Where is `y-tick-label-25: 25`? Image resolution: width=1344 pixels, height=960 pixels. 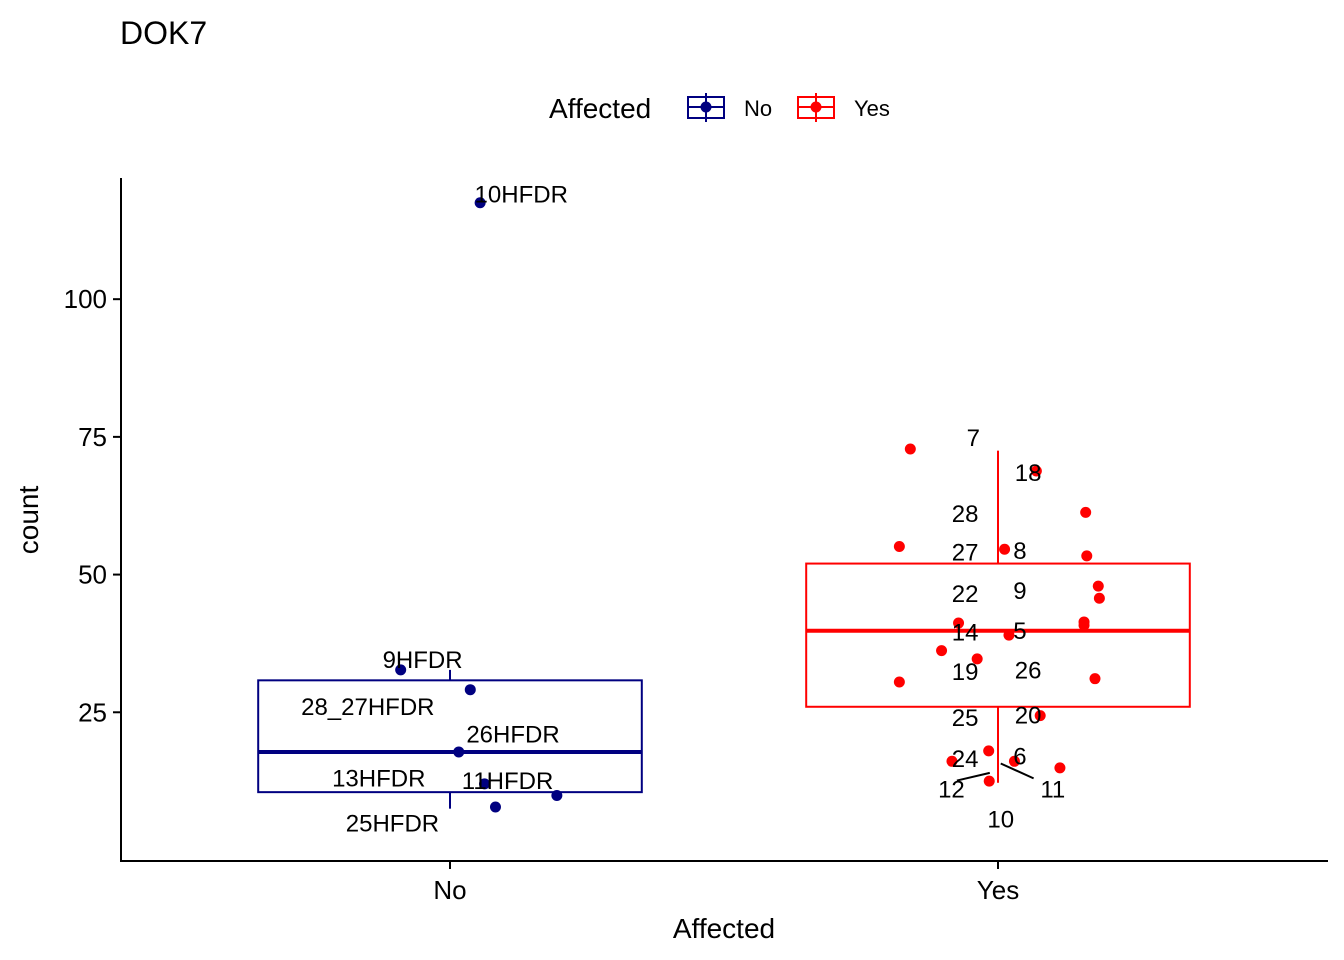 y-tick-label-25: 25 is located at coordinates (92, 712).